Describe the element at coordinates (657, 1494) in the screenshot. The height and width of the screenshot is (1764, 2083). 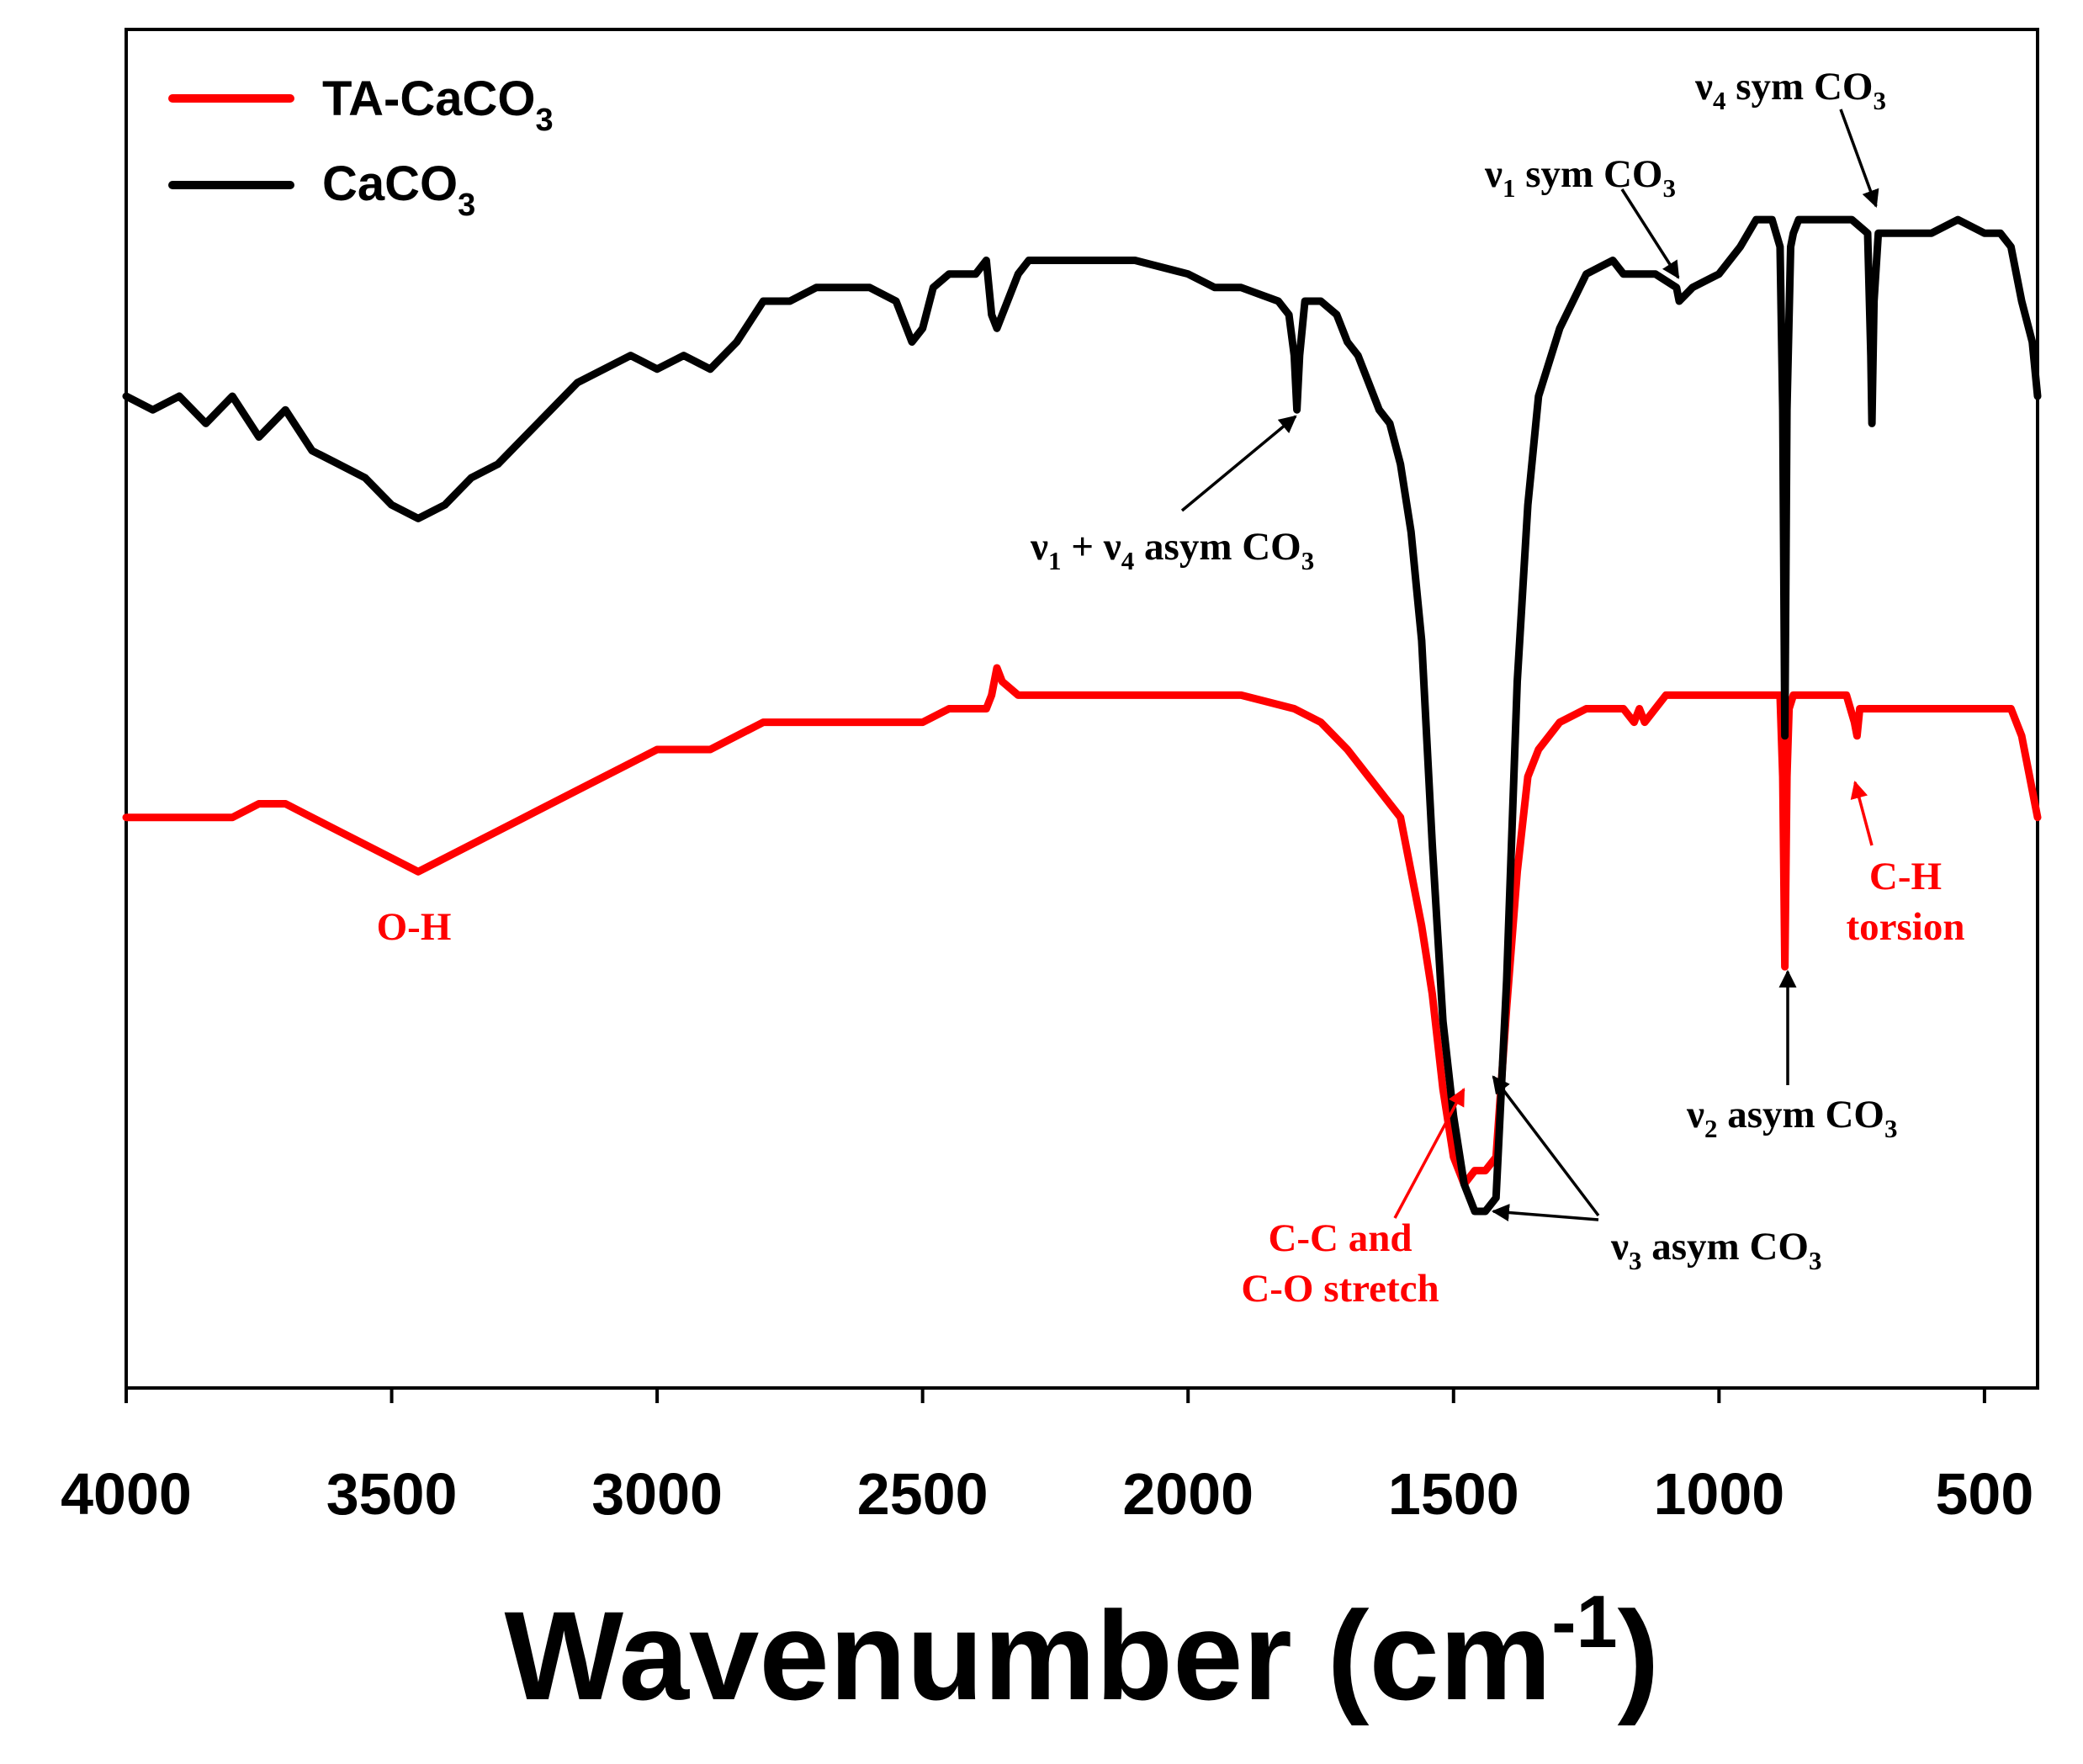
I see `x-tick-label-3000: 3000` at that location.